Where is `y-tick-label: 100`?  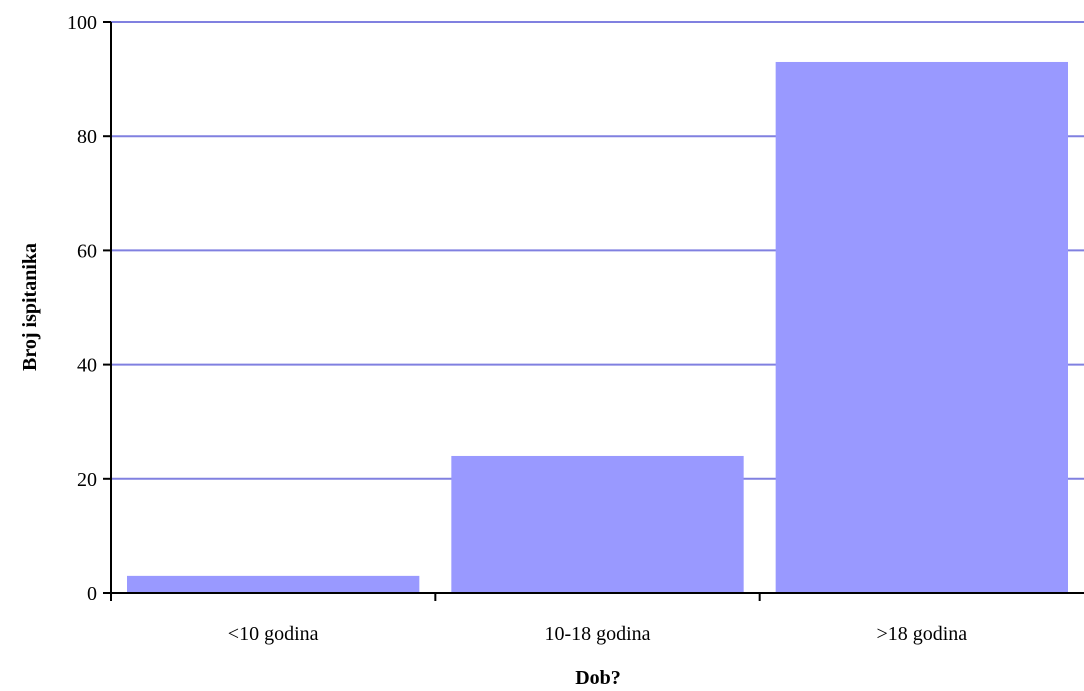
y-tick-label: 100 is located at coordinates (82, 23).